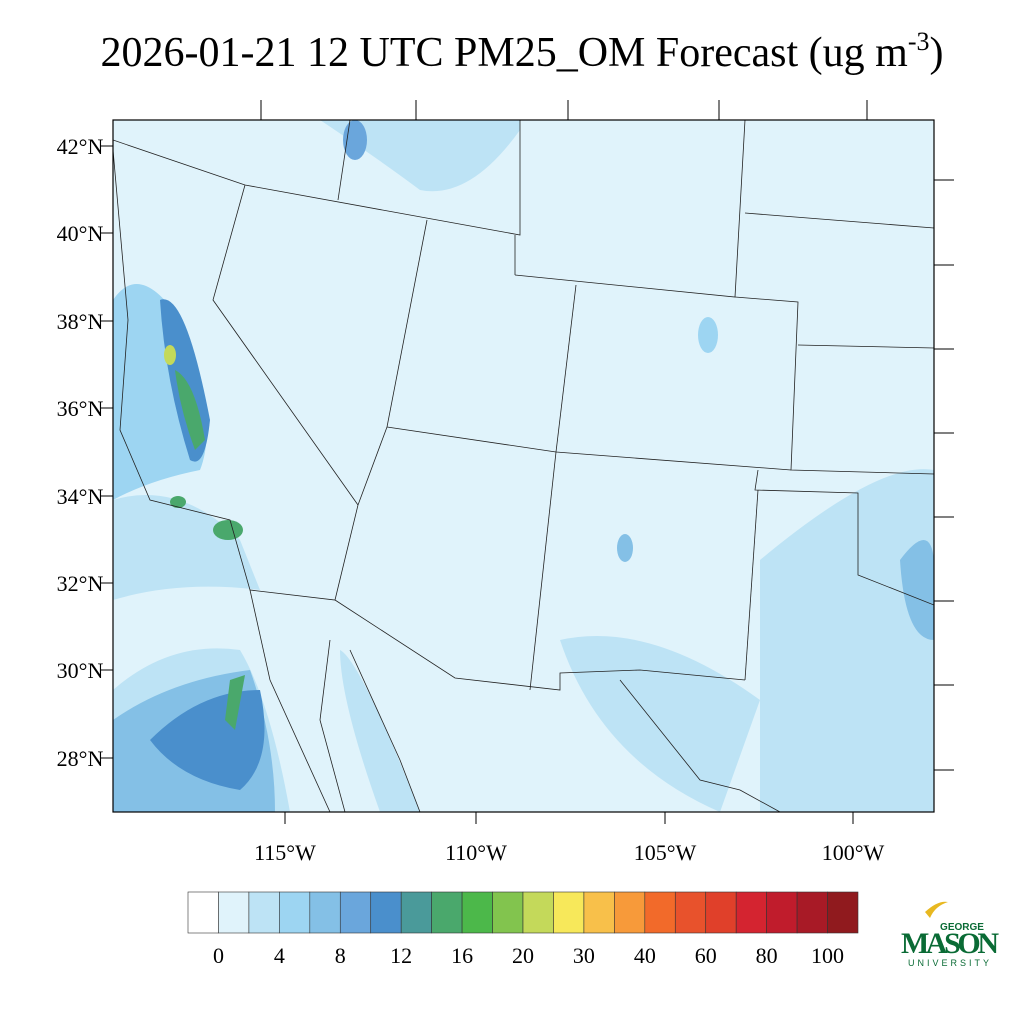  What do you see at coordinates (285, 852) in the screenshot?
I see `lon-label: 115°W` at bounding box center [285, 852].